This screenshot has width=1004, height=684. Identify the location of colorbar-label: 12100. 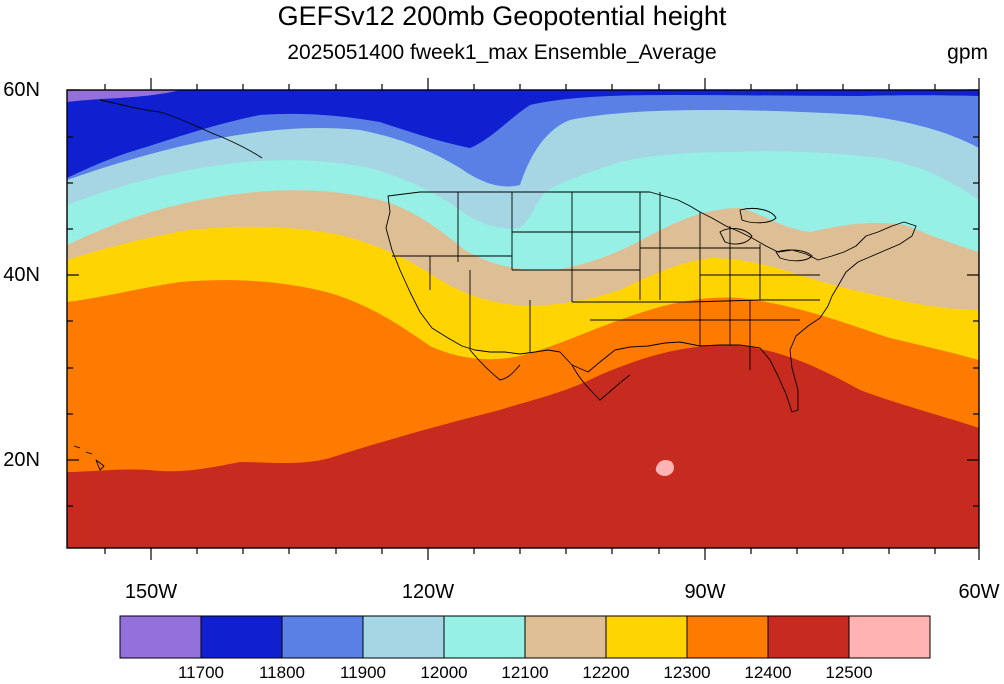
(525, 672).